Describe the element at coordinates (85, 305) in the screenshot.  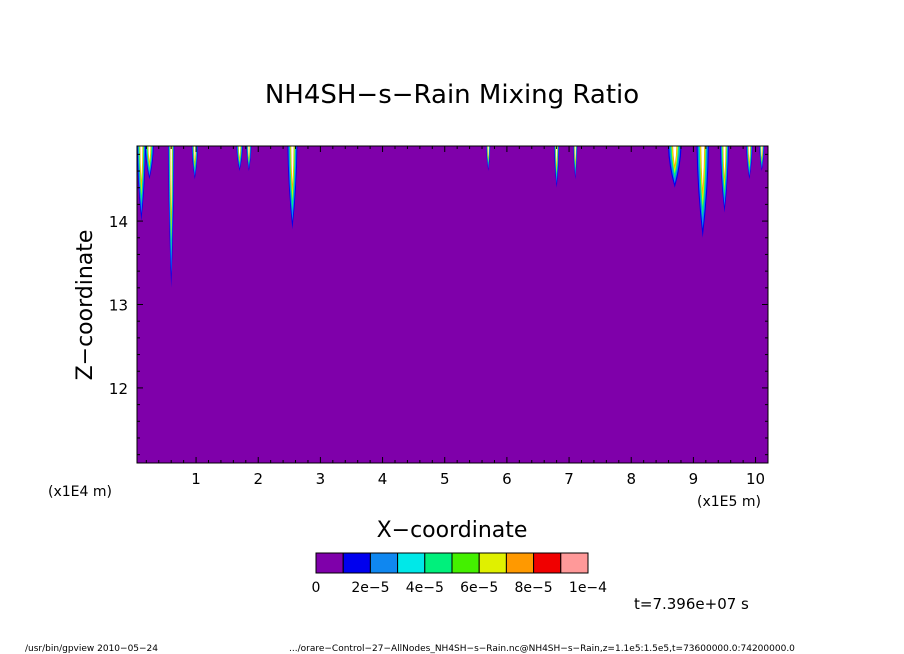
I see `y-axis-label: Z−coordinate` at that location.